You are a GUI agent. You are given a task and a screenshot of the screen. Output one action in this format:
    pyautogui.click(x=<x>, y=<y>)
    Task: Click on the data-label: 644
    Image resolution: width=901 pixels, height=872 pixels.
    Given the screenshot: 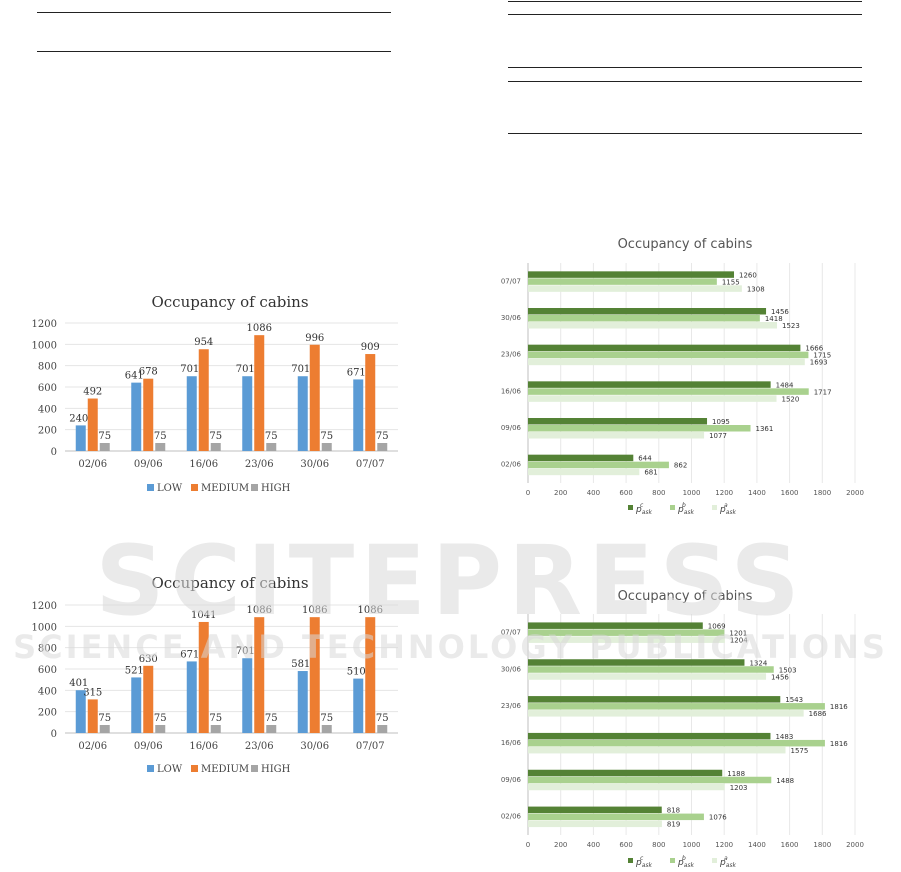 What is the action you would take?
    pyautogui.click(x=645, y=459)
    